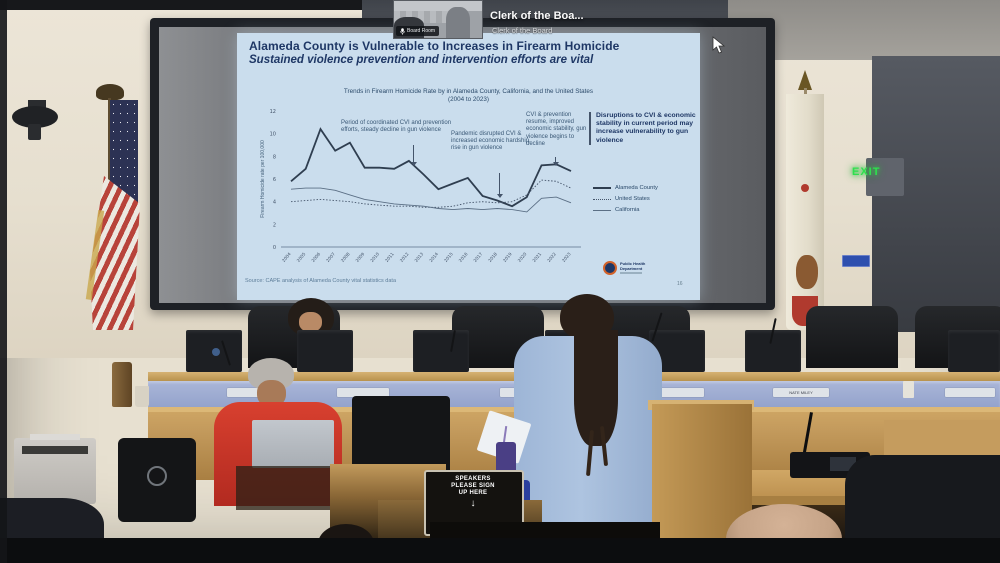  What do you see at coordinates (493, 257) in the screenshot?
I see `svg-text: 2018` at bounding box center [493, 257].